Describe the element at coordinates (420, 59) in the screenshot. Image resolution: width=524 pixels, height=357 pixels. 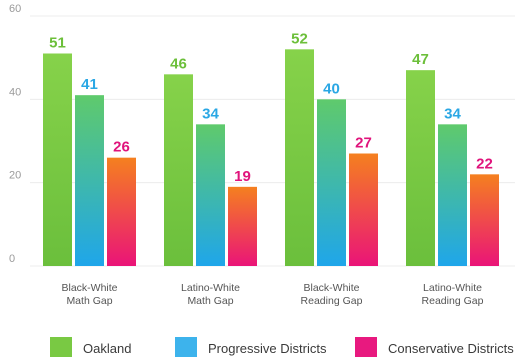
I see `data-label: 47` at that location.